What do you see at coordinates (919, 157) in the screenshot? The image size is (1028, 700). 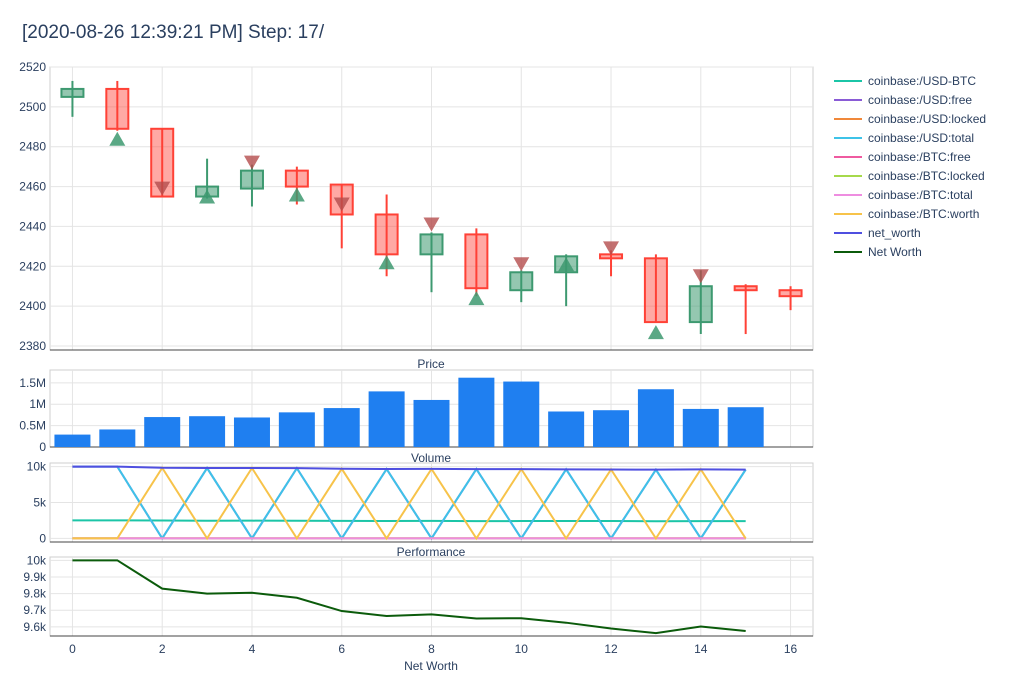 I see `legend-item: coinbase:/BTC:free` at bounding box center [919, 157].